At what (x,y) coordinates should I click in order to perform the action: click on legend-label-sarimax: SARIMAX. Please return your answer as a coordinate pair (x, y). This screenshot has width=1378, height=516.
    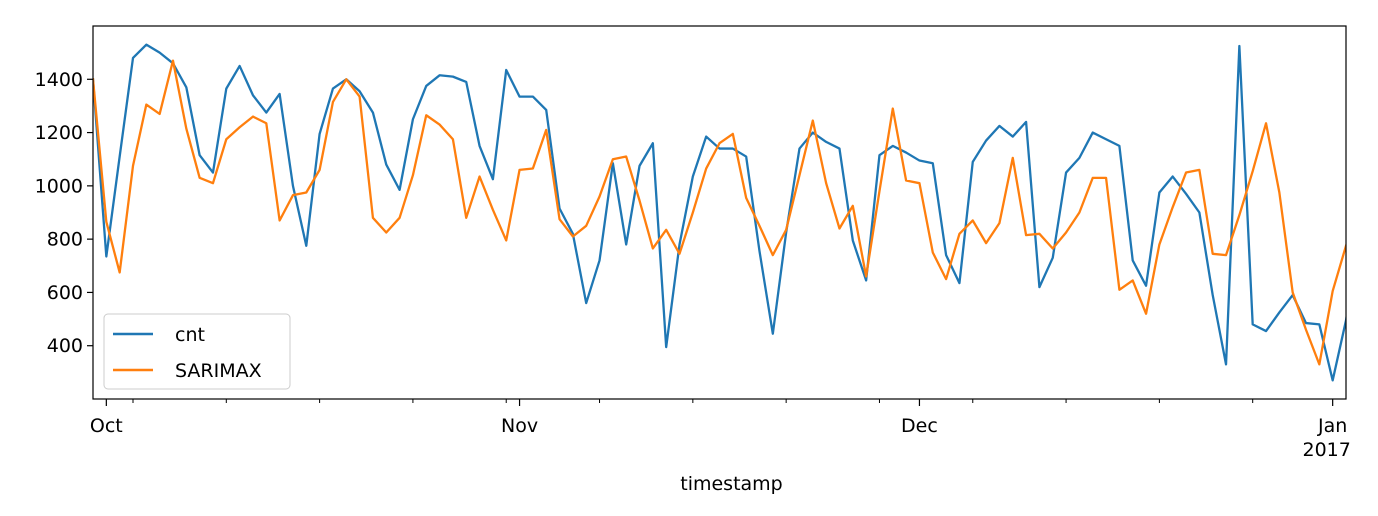
    Looking at the image, I should click on (218, 371).